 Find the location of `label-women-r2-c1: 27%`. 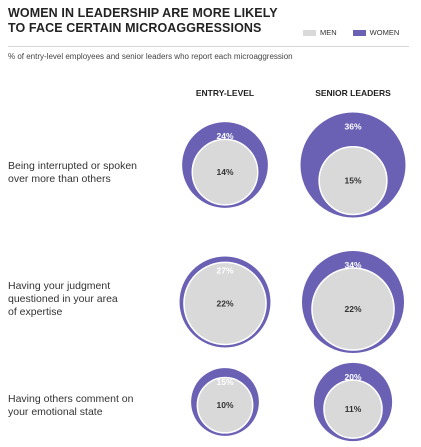

label-women-r2-c1: 27% is located at coordinates (224, 271).